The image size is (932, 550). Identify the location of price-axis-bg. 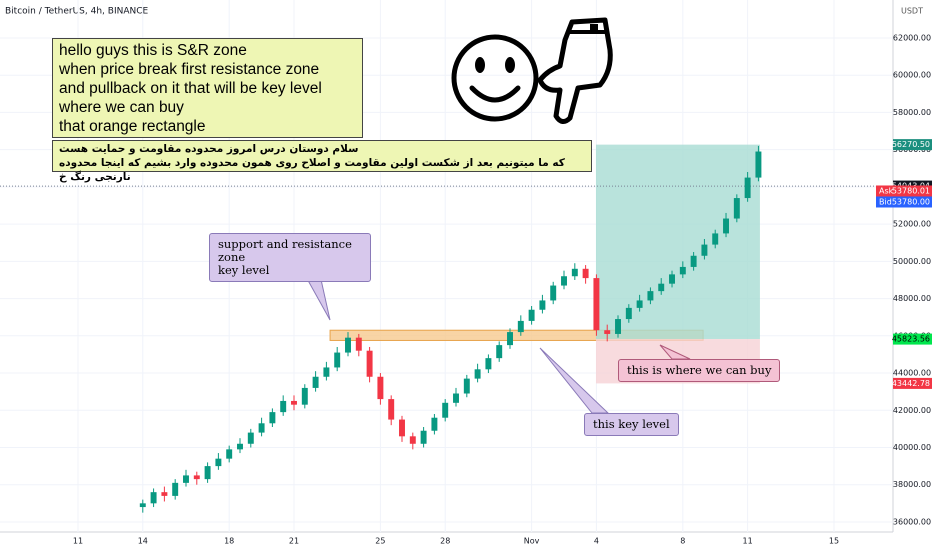
(912, 275).